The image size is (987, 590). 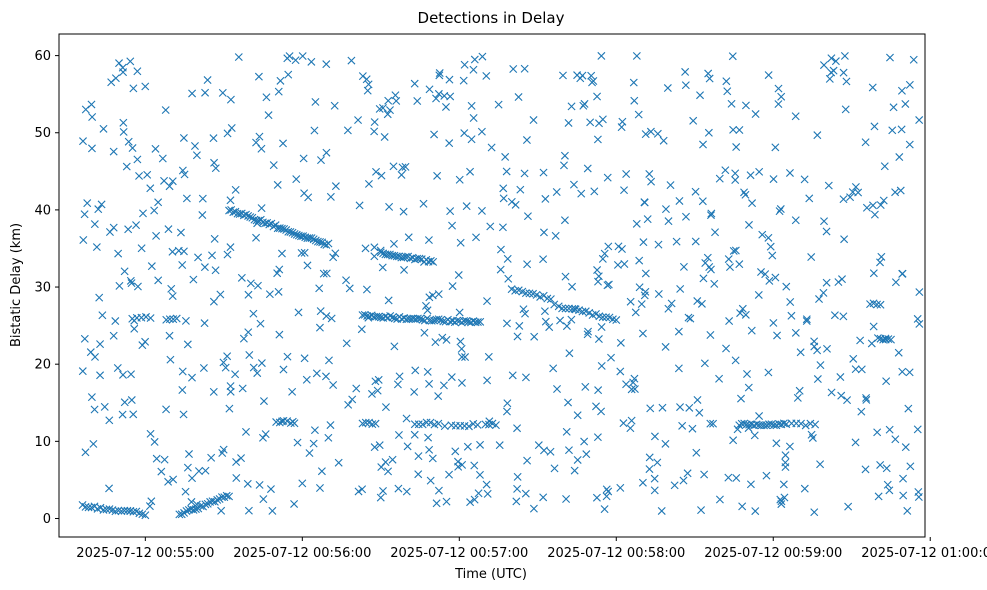 I want to click on x-tick-label: 2025-07-12 00:58:00, so click(x=616, y=553).